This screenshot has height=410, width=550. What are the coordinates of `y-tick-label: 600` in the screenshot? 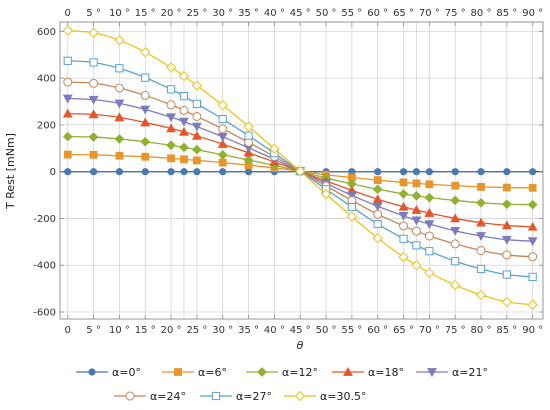 It's located at (46, 32).